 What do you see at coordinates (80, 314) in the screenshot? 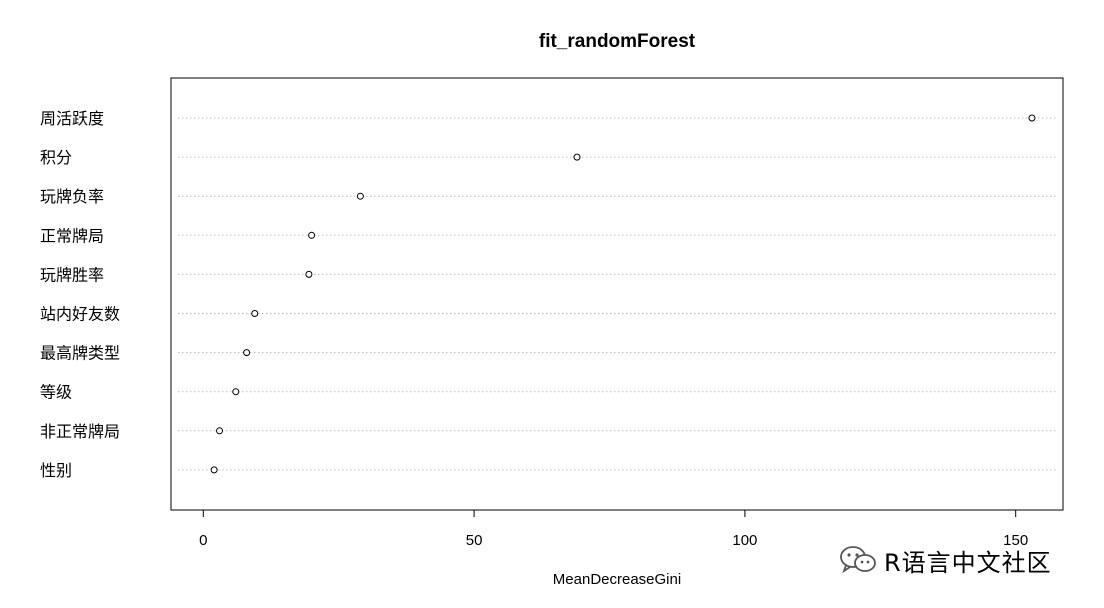
I see `category-label: 站内好友数` at bounding box center [80, 314].